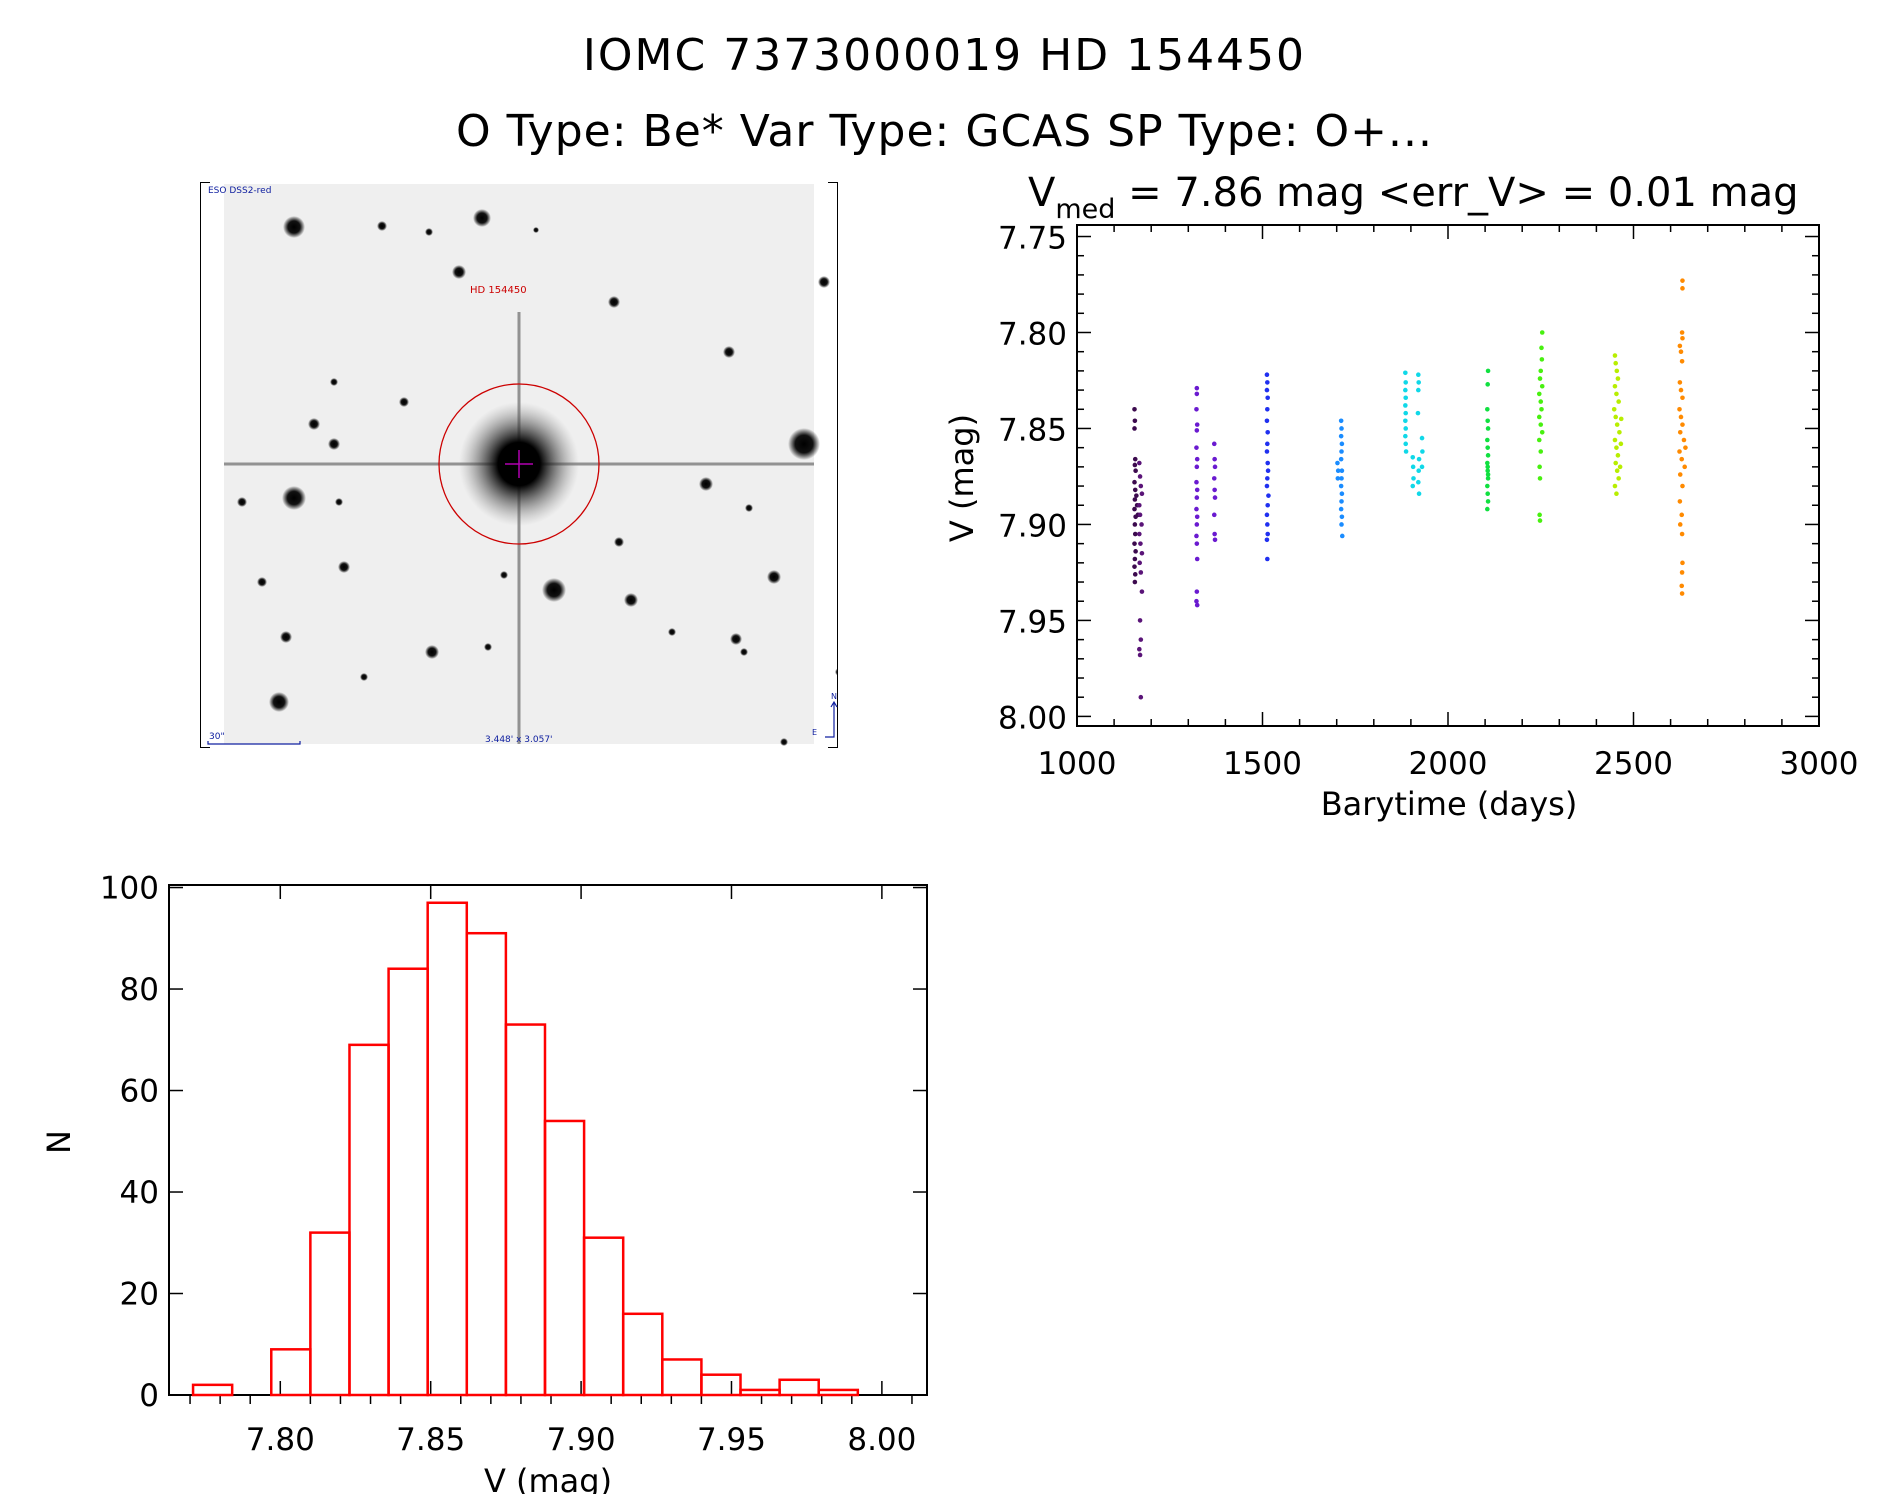  I want to click on y-tick-label: 7.95, so click(1032, 622).